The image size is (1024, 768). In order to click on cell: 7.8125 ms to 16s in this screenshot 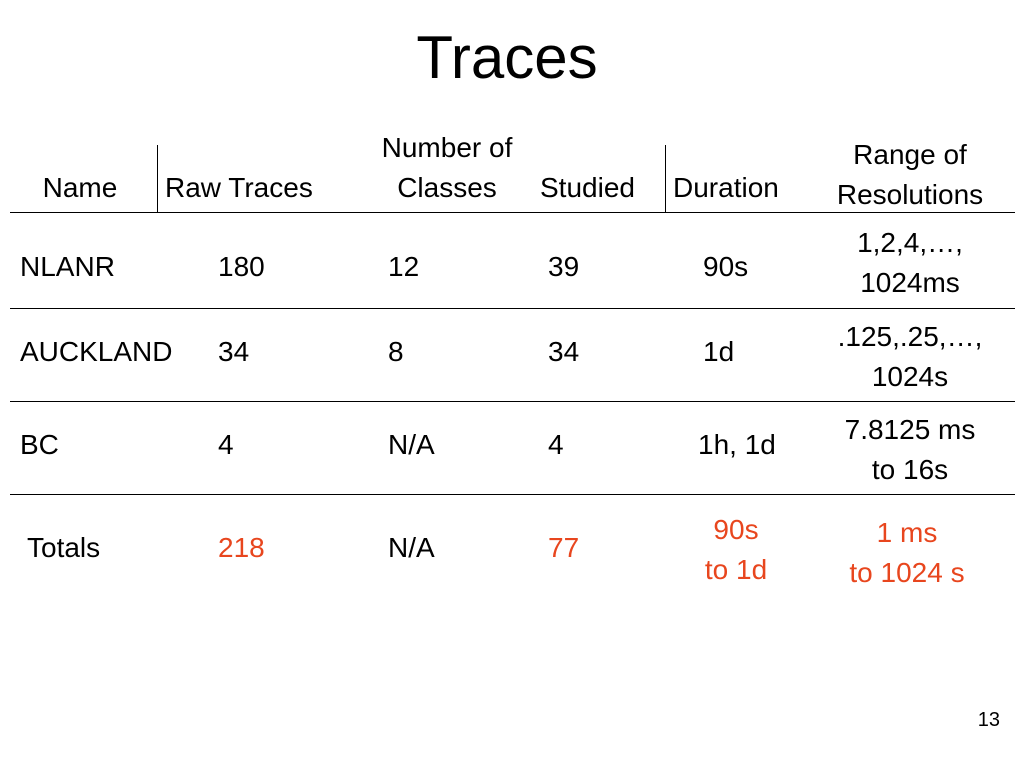, I will do `click(910, 449)`.